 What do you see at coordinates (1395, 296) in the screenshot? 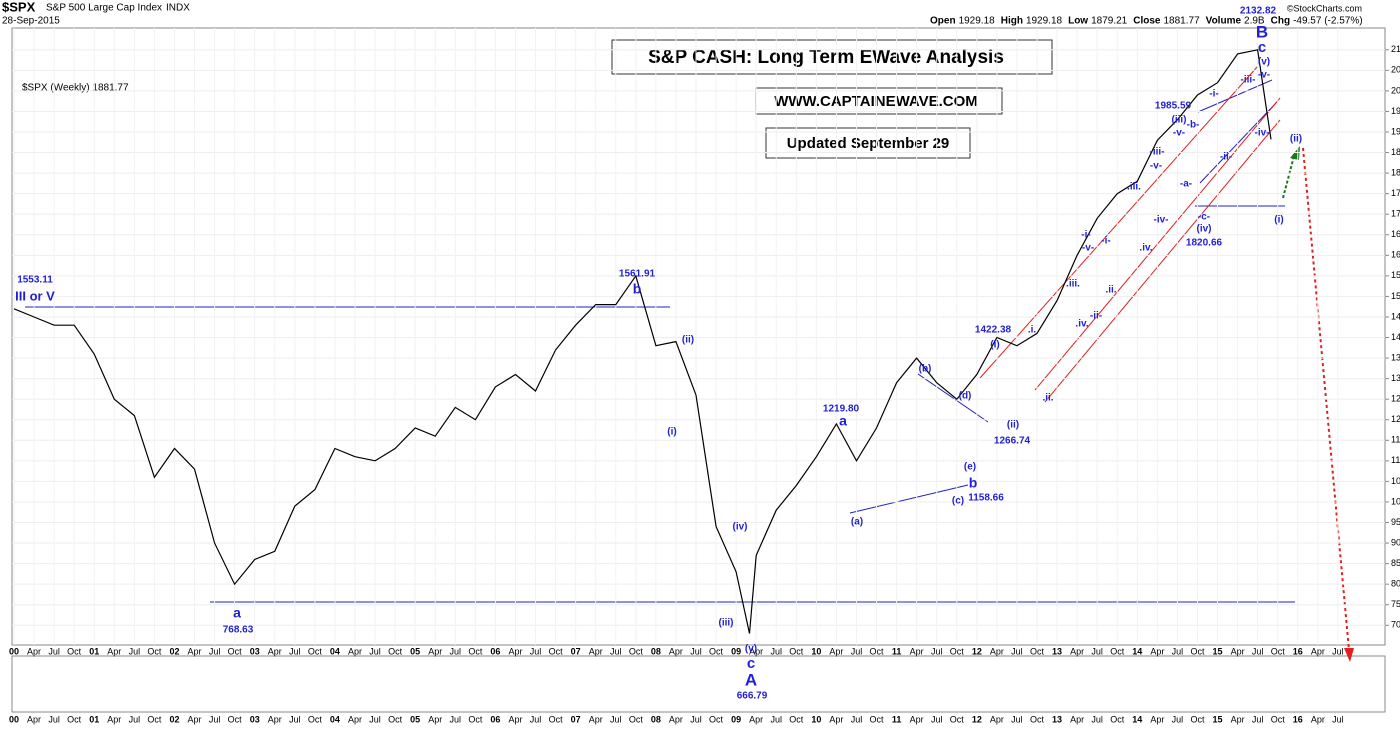
I see `y-tick-label: 1500` at bounding box center [1395, 296].